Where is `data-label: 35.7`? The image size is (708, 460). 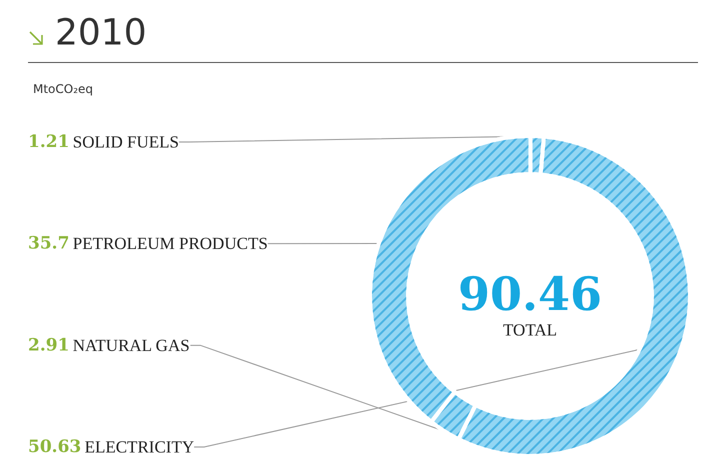 data-label: 35.7 is located at coordinates (49, 244).